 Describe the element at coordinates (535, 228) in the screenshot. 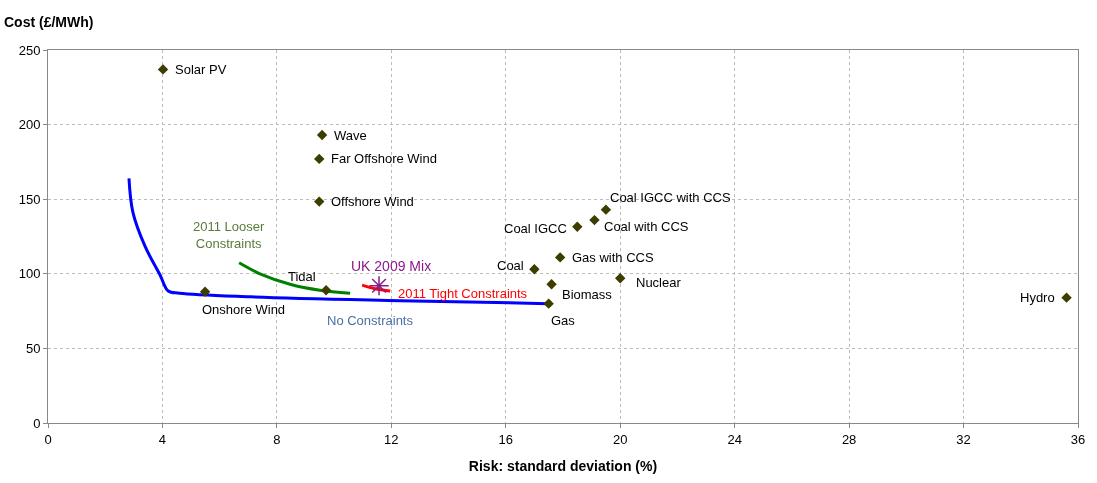

I see `annotation: Coal IGCC` at that location.